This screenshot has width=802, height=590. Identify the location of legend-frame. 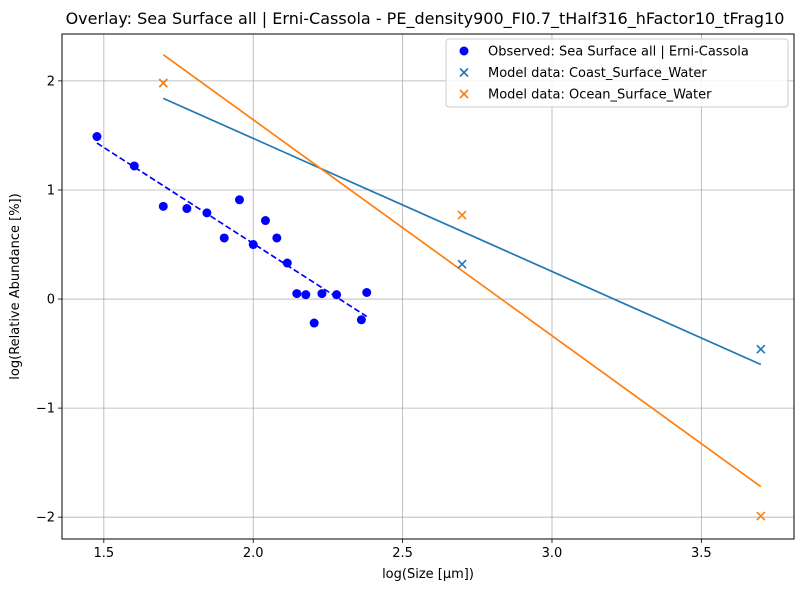
(617, 73).